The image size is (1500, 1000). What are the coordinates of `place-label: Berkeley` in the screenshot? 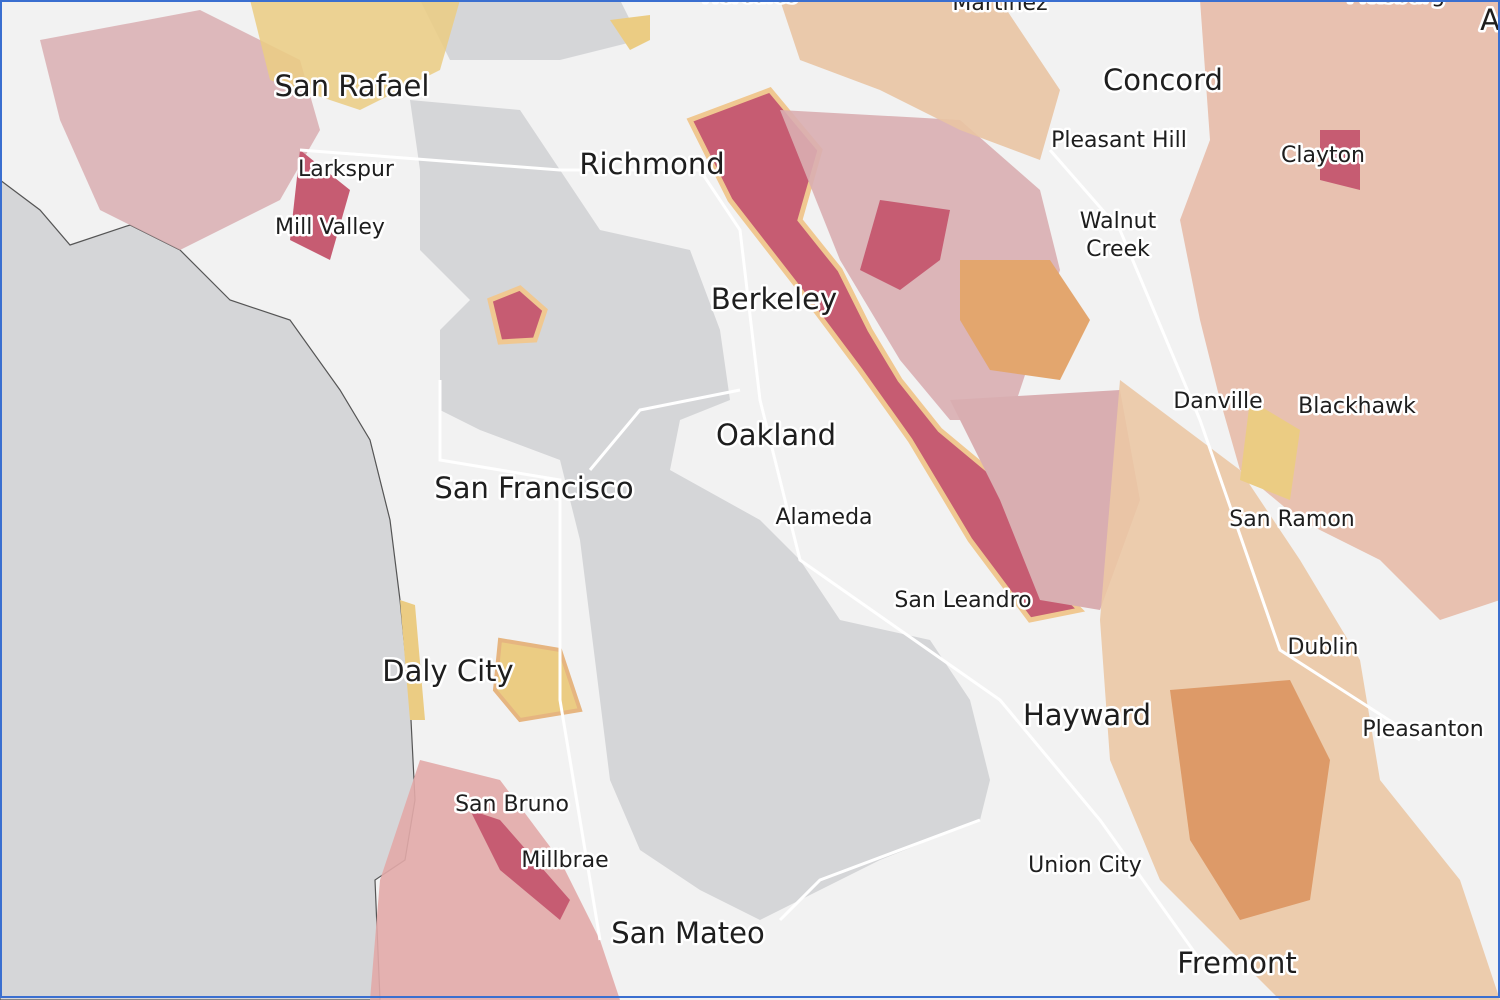 It's located at (774, 299).